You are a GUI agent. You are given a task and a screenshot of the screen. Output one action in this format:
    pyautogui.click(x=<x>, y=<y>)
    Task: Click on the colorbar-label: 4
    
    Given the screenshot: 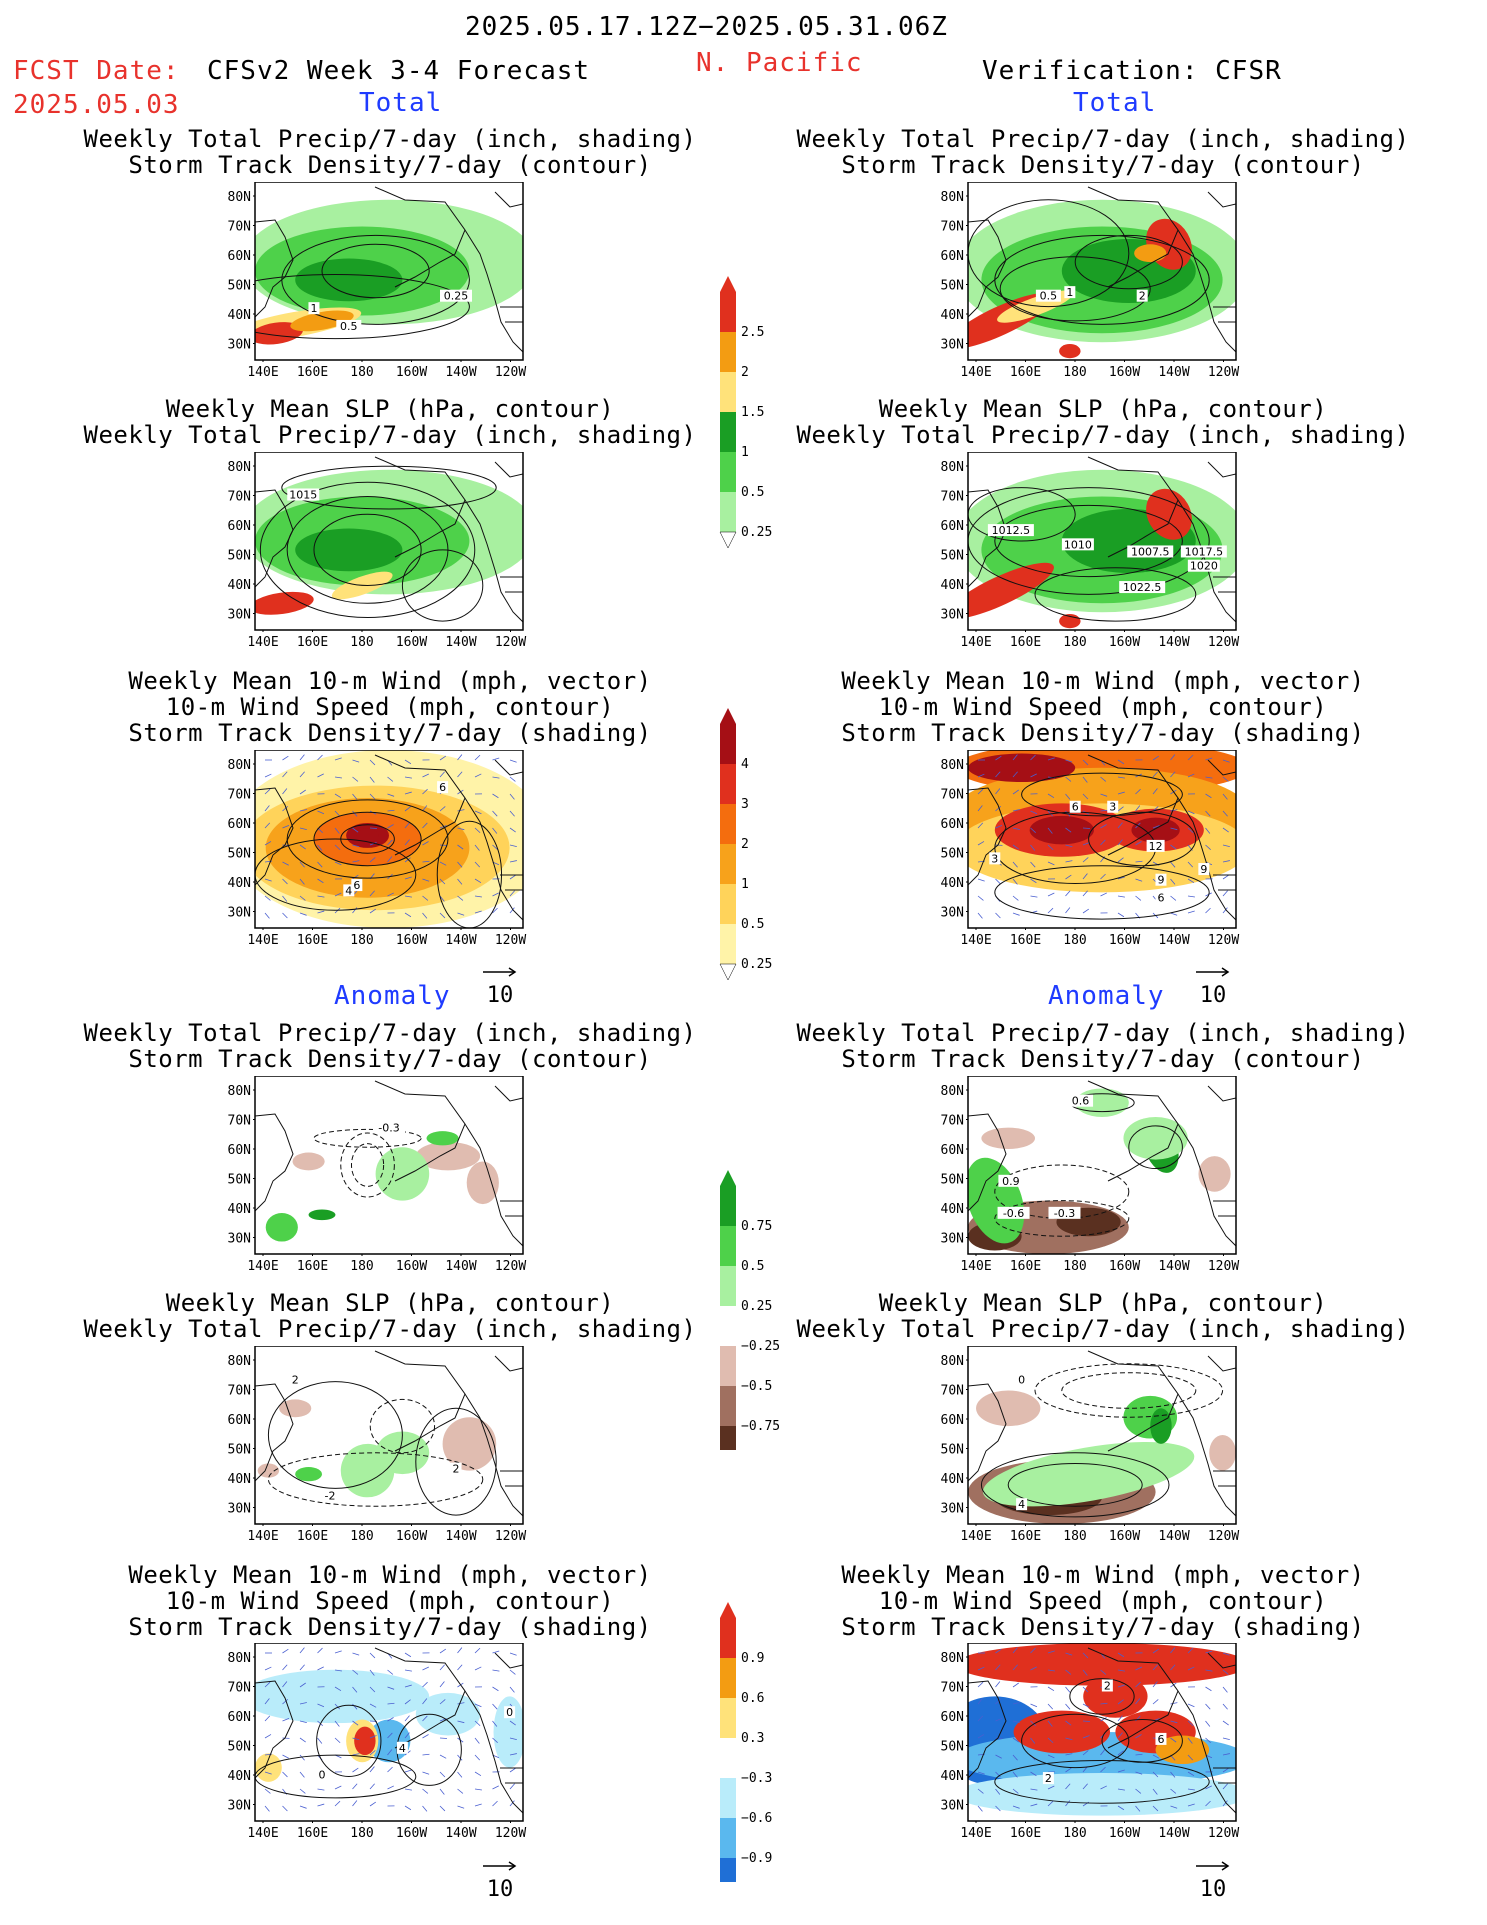 What is the action you would take?
    pyautogui.click(x=745, y=764)
    